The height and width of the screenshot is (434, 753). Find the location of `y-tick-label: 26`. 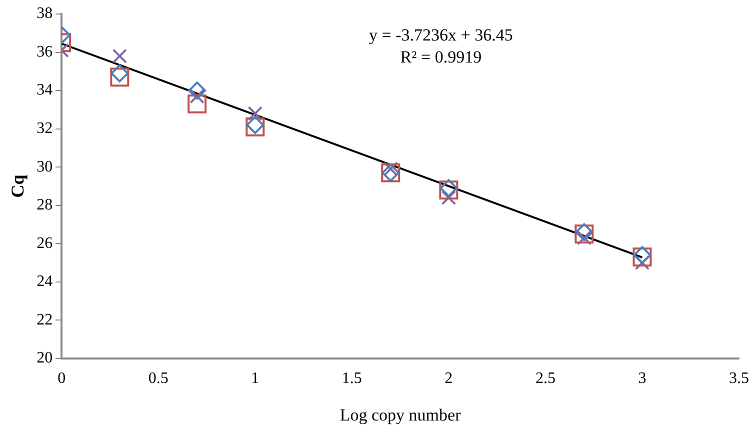

y-tick-label: 26 is located at coordinates (44, 243).